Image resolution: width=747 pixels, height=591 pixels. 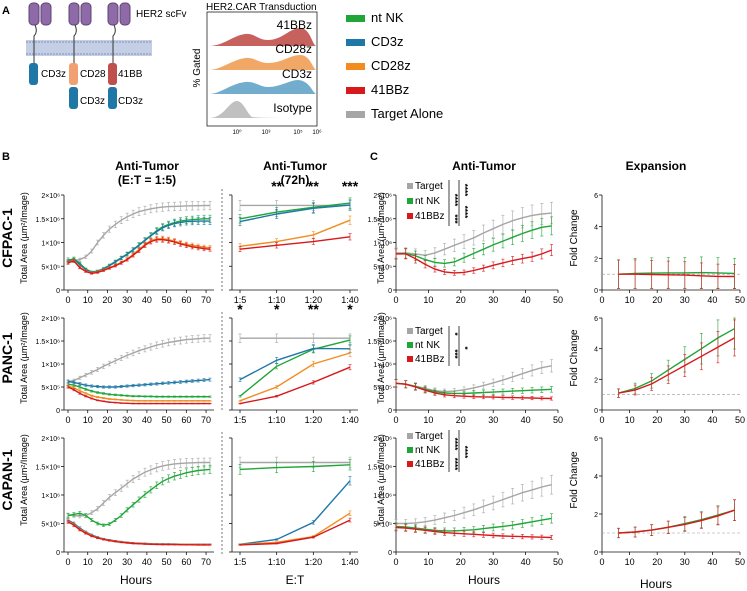 What do you see at coordinates (263, 109) in the screenshot?
I see `histogram-isotype` at bounding box center [263, 109].